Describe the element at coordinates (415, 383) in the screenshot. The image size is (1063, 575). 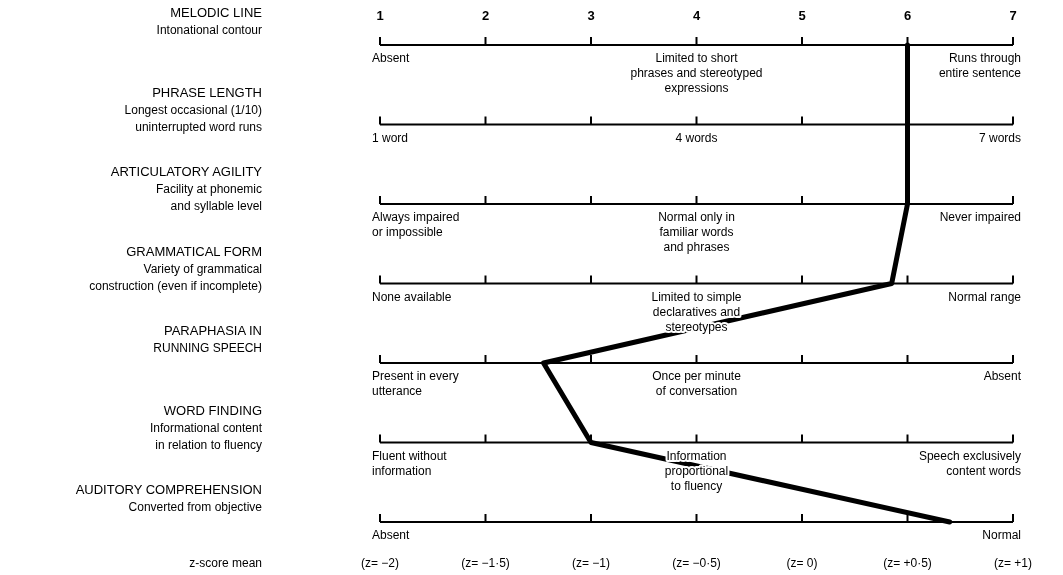
I see `annotation: Present in every utterance` at that location.